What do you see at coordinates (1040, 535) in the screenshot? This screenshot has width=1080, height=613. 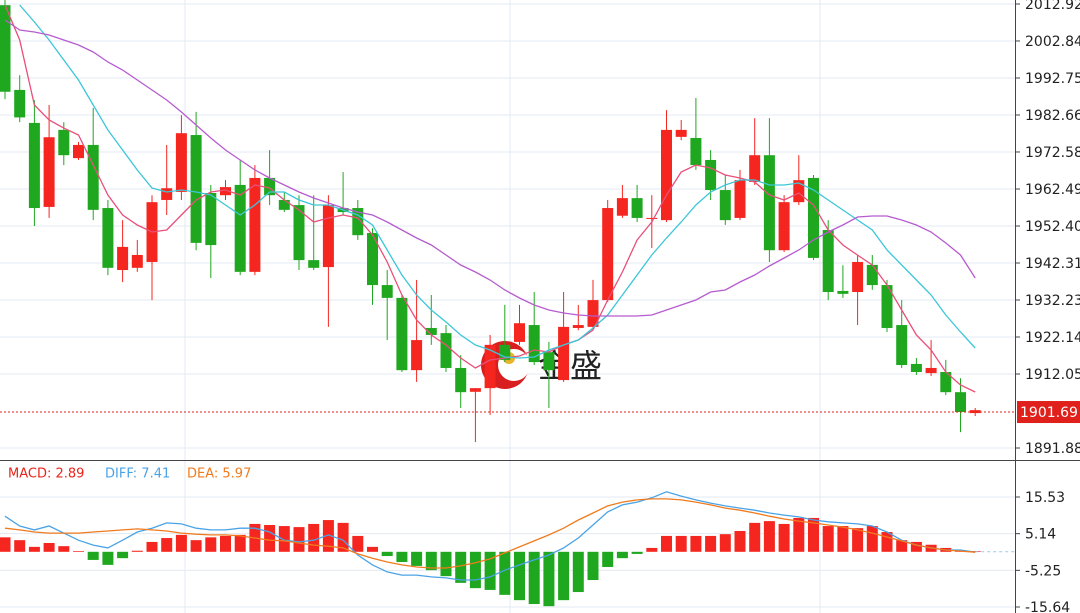 I see `y-tick-label: 5.14` at bounding box center [1040, 535].